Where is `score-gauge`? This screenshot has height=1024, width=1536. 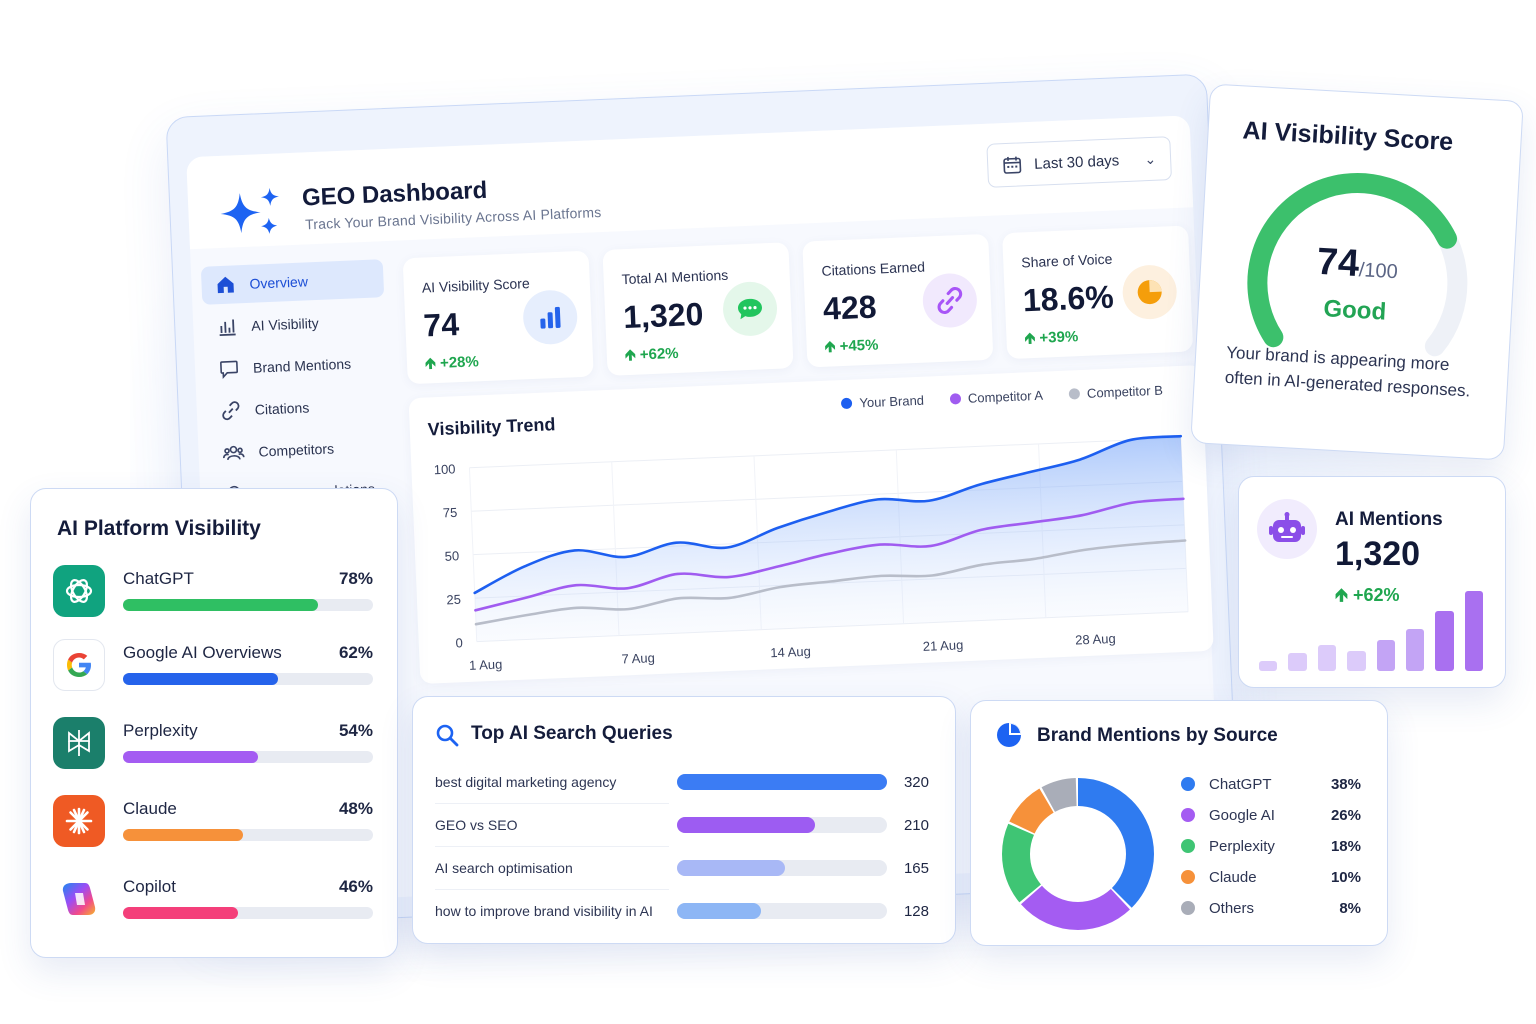
score-gauge is located at coordinates (1357, 265).